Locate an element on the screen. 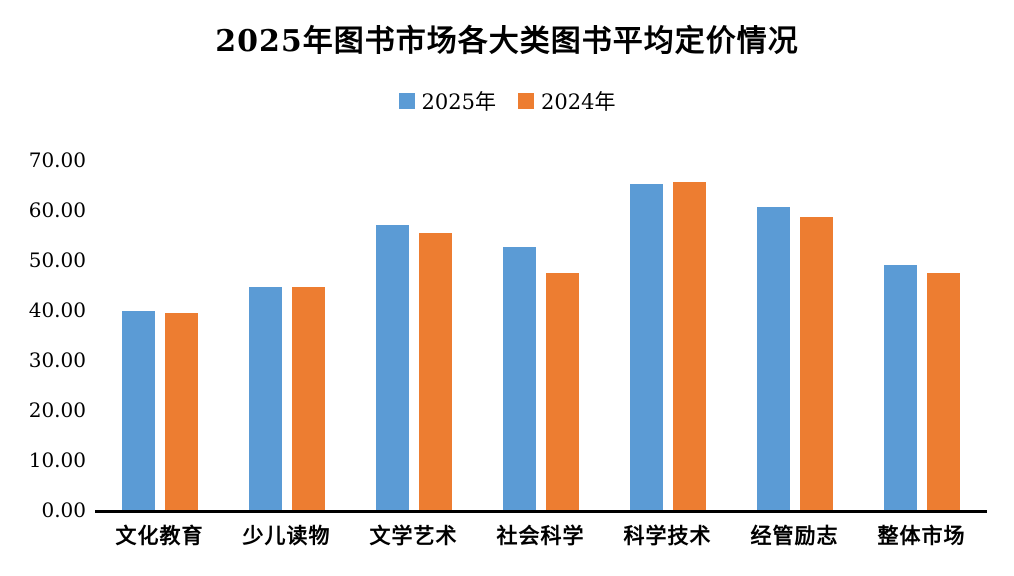  bar-s1-c5 is located at coordinates (816, 363).